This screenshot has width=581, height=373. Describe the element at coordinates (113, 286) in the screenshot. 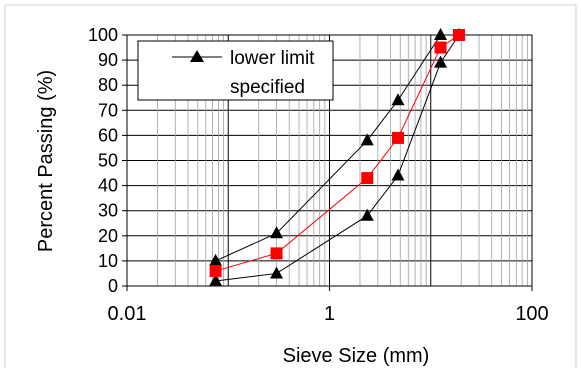

I see `y-tick-label: 0` at that location.